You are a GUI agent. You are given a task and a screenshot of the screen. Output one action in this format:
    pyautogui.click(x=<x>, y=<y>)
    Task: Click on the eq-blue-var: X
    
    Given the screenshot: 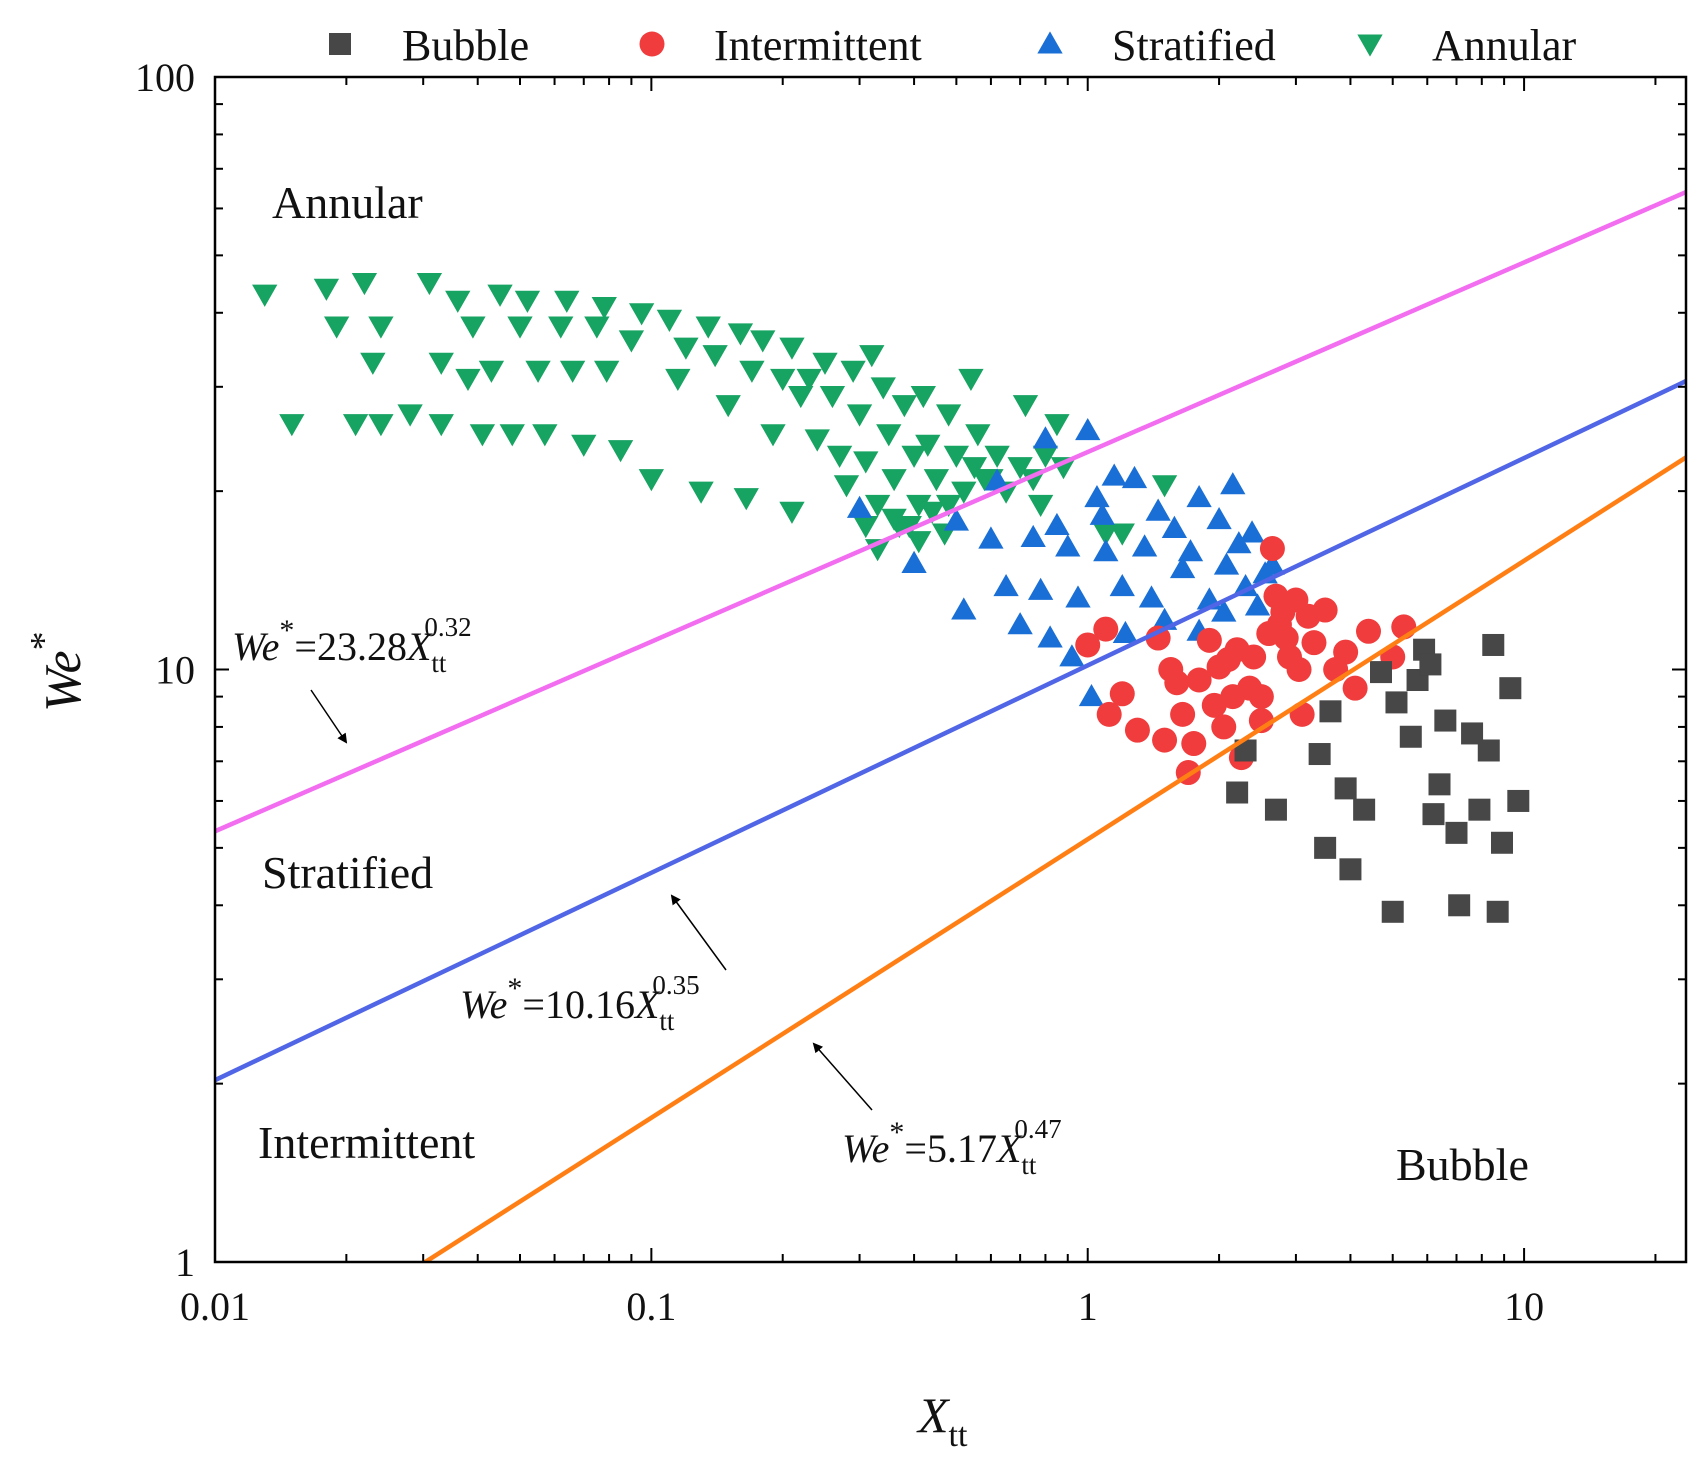 What is the action you would take?
    pyautogui.click(x=647, y=1004)
    